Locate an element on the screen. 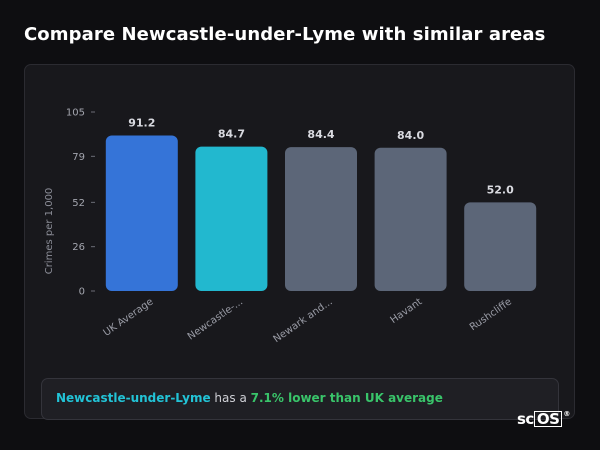 Image resolution: width=600 pixels, height=450 pixels. y-tick-label: 0 is located at coordinates (82, 292).